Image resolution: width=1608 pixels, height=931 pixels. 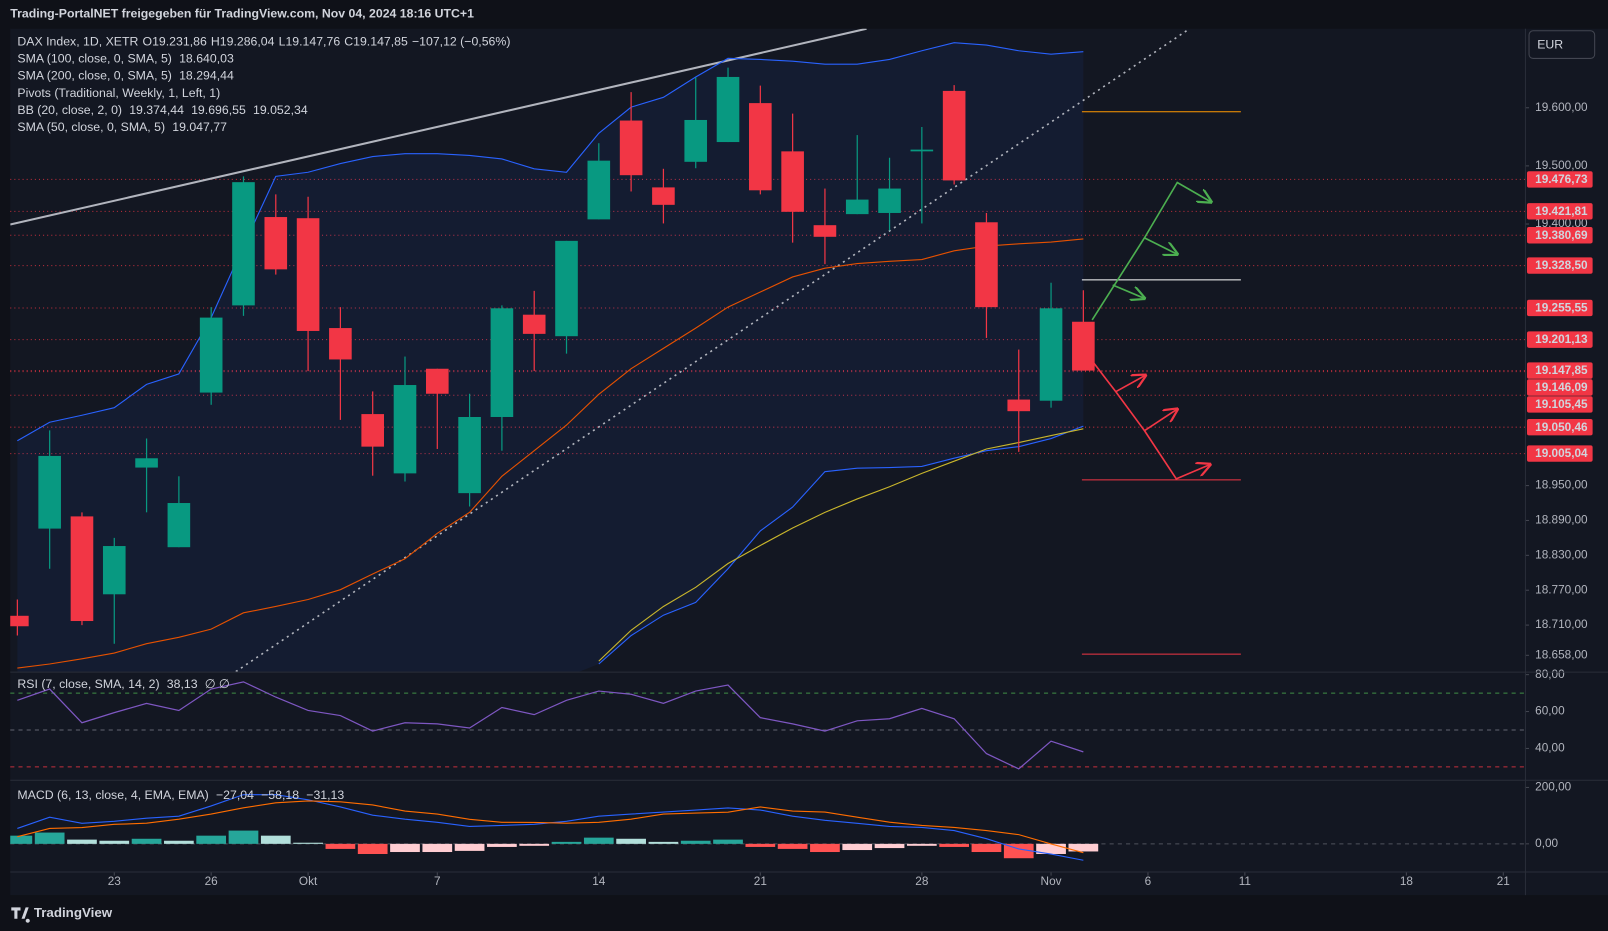 What do you see at coordinates (94, 76) in the screenshot?
I see `indicator-name: SMA (200, close, 0, SMA, 5)` at bounding box center [94, 76].